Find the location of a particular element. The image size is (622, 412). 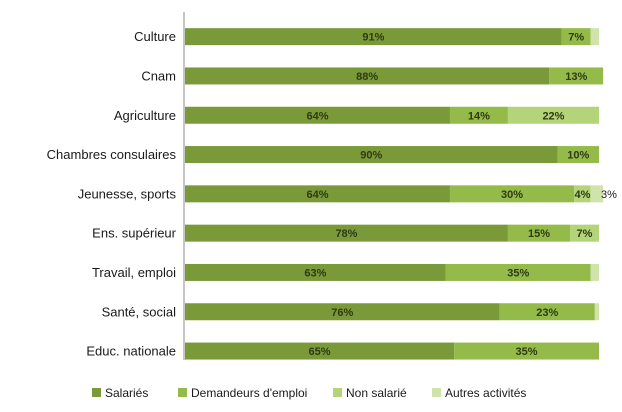

bar-segment-salaries-agriculture is located at coordinates (317, 115).